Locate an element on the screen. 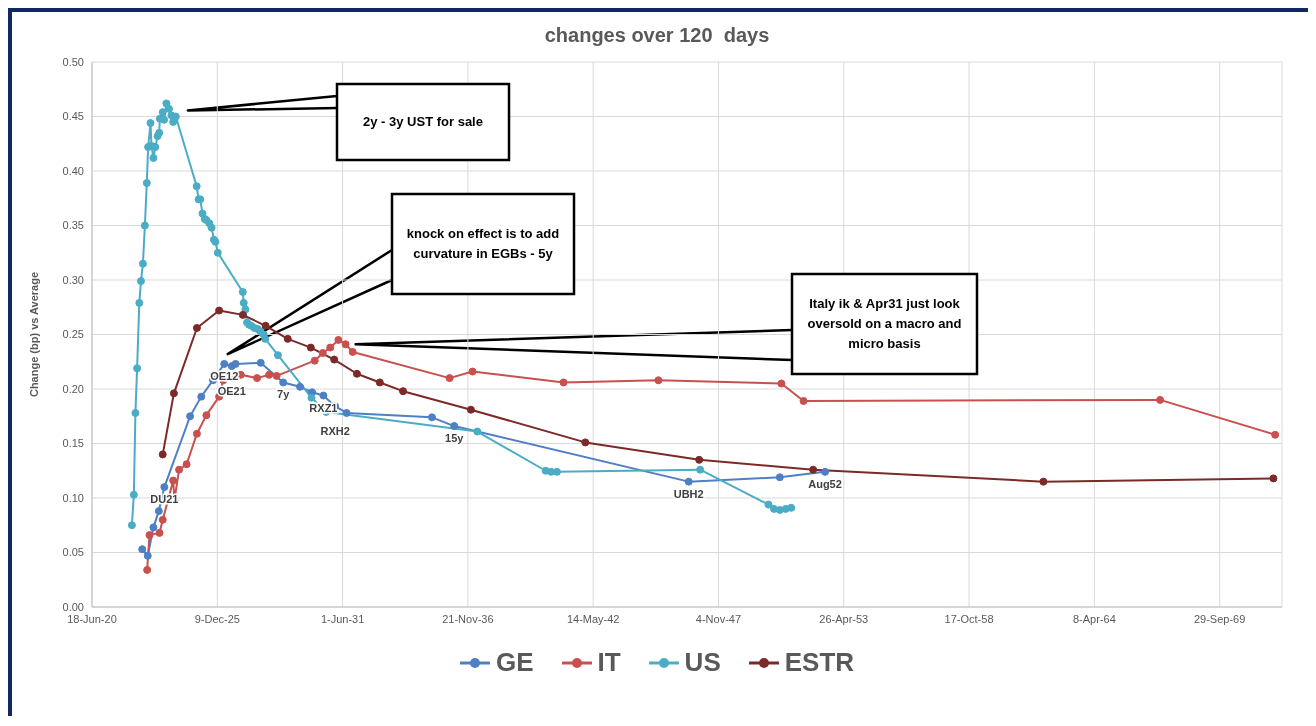  annotation: 2y - 3y UST for sale is located at coordinates (423, 122).